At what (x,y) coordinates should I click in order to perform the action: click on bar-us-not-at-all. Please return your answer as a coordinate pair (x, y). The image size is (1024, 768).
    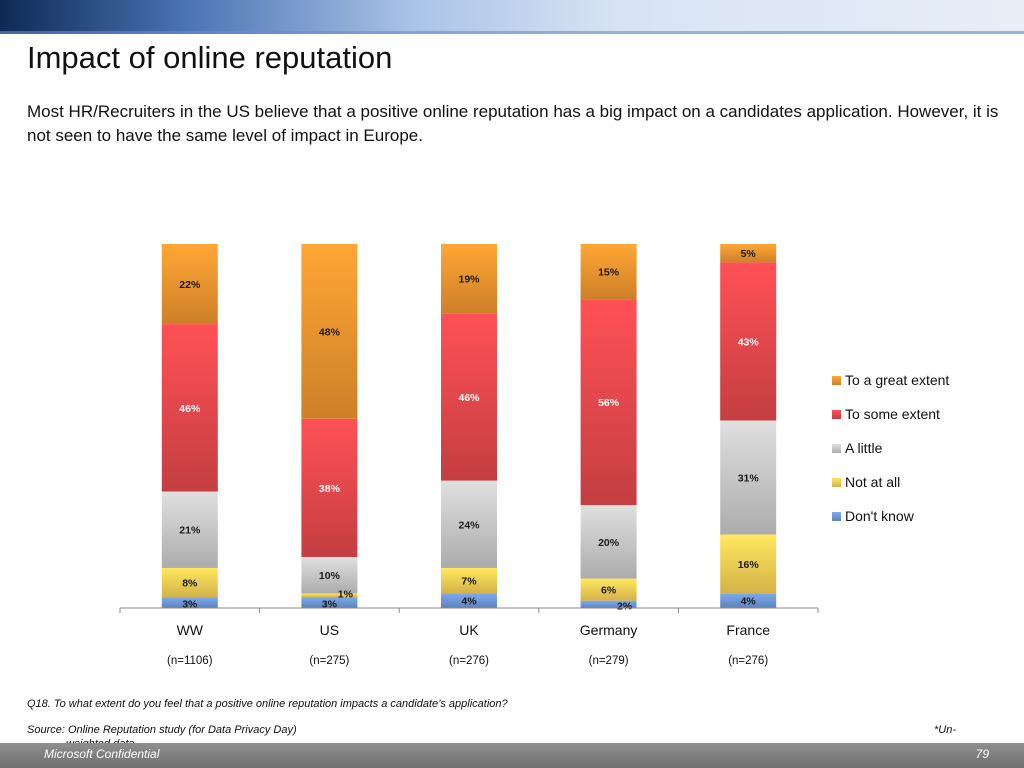
    Looking at the image, I should click on (329, 595).